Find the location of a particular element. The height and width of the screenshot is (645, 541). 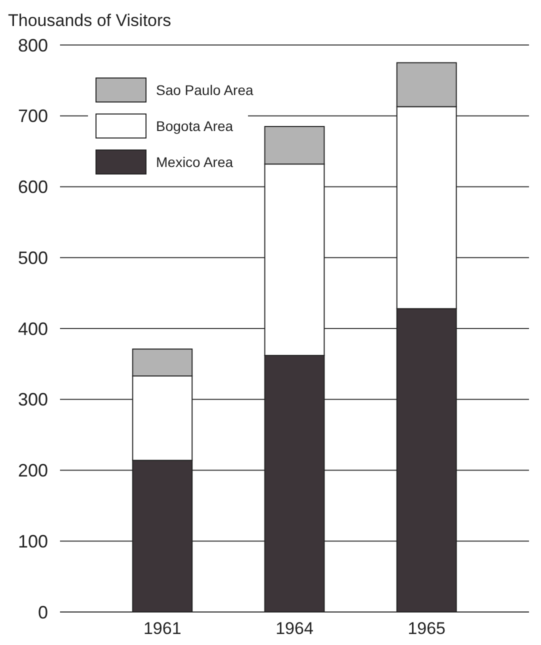

x-tick-label: 1961 is located at coordinates (162, 628).